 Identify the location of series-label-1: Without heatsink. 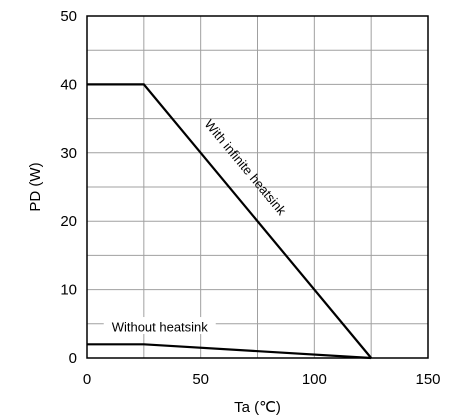
(160, 327).